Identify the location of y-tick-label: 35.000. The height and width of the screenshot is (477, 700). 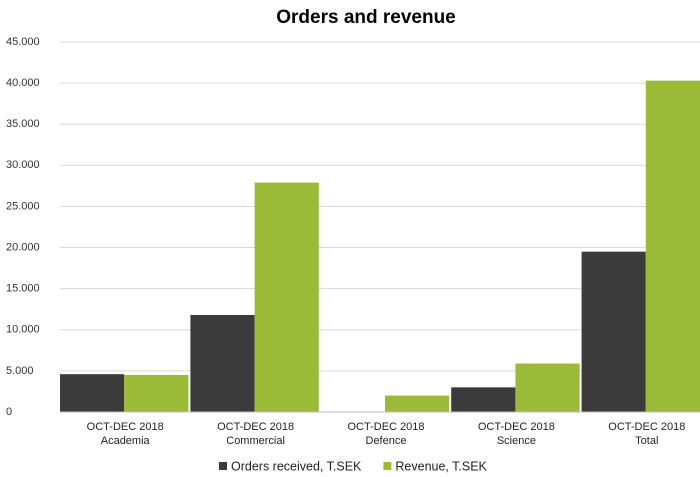
(23, 124).